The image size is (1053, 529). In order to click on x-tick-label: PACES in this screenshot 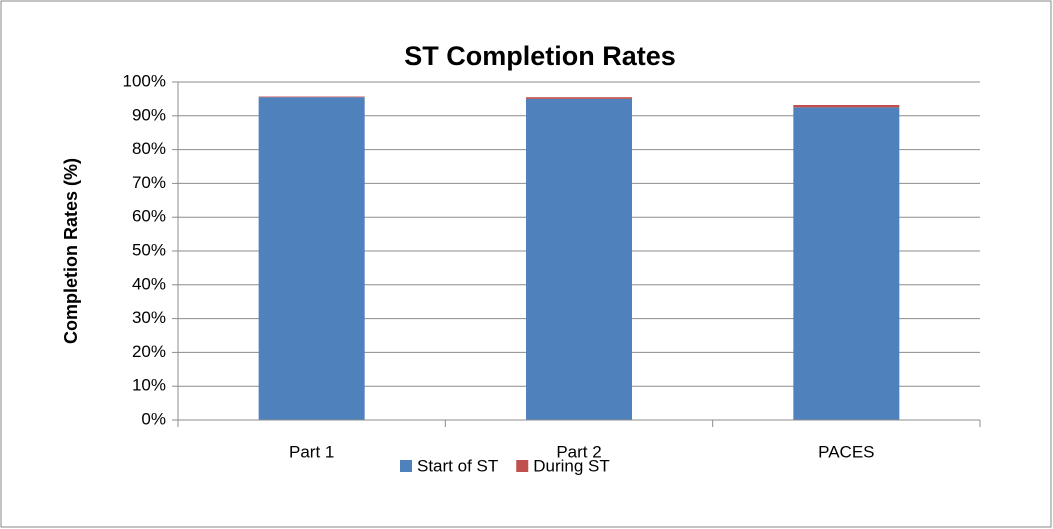, I will do `click(846, 451)`.